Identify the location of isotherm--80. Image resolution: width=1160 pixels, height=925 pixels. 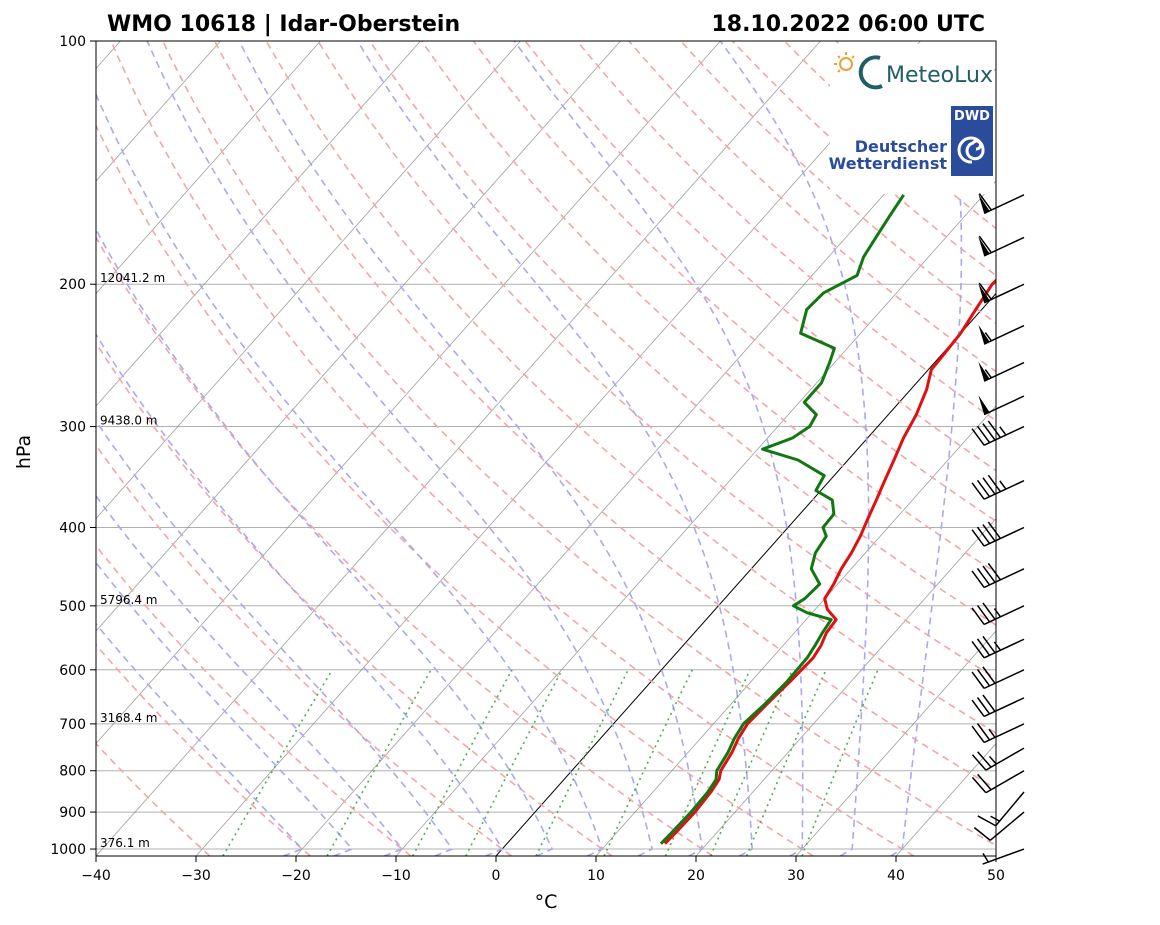
(258, 224).